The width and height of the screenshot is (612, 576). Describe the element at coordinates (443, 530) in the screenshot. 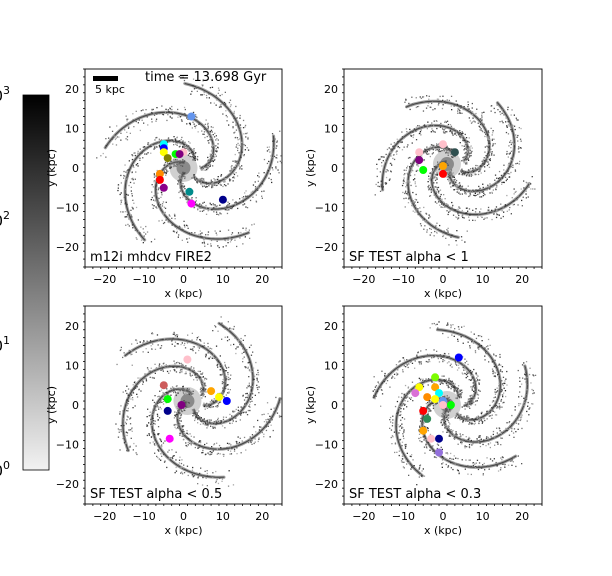

I see `x-axis-label: x (kpc)` at that location.